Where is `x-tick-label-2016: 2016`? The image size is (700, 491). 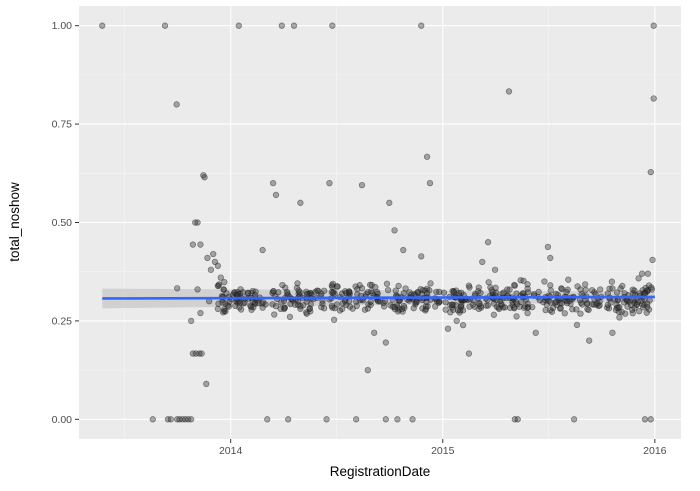
x-tick-label-2016: 2016 is located at coordinates (655, 451).